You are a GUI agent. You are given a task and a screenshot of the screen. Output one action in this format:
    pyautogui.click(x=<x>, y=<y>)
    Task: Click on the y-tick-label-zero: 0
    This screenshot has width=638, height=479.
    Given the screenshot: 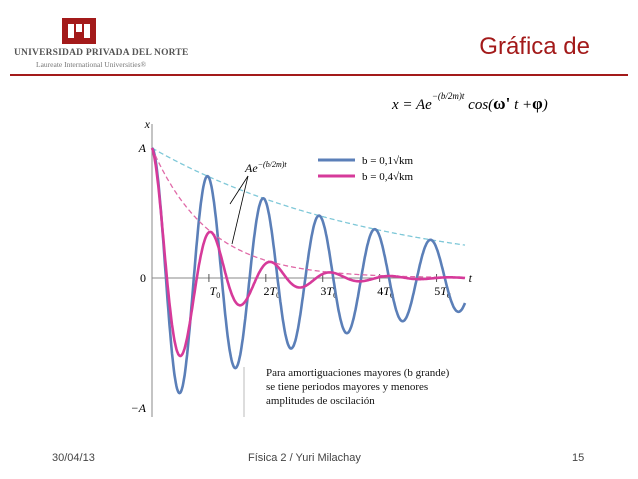 What is the action you would take?
    pyautogui.click(x=143, y=278)
    